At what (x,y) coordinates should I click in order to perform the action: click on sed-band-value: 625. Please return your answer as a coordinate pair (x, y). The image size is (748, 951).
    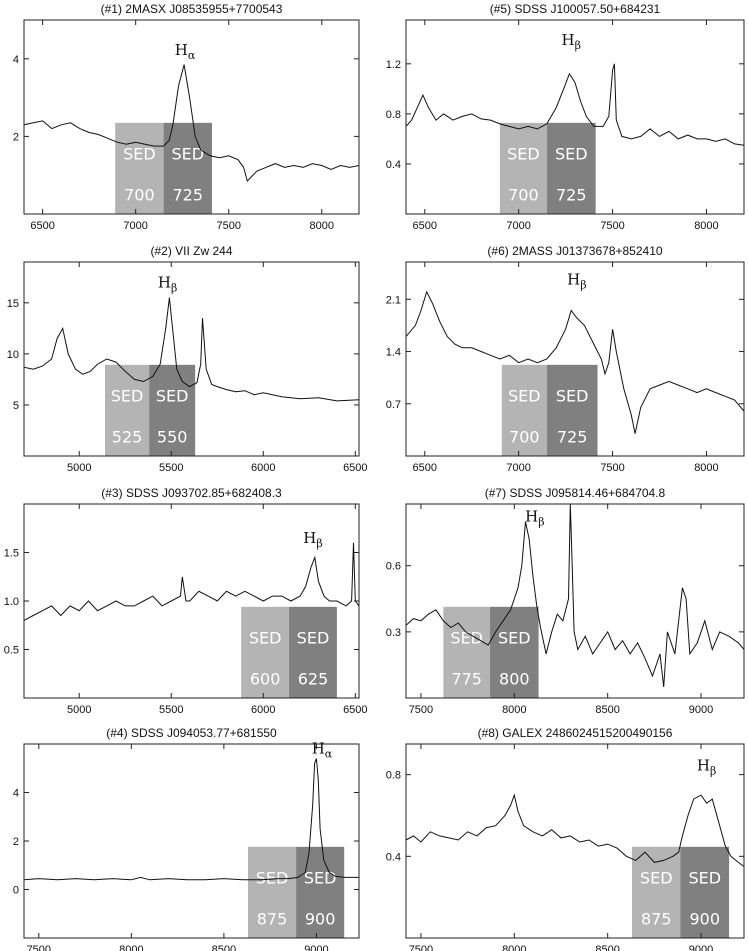
    Looking at the image, I should click on (313, 678).